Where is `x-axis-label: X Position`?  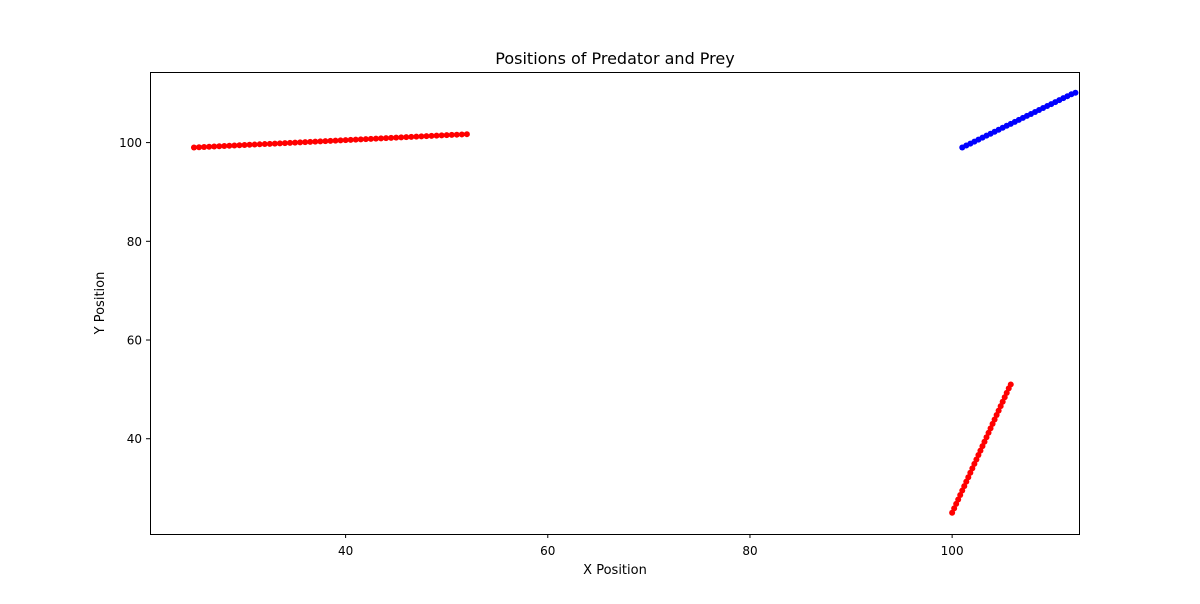
x-axis-label: X Position is located at coordinates (615, 570).